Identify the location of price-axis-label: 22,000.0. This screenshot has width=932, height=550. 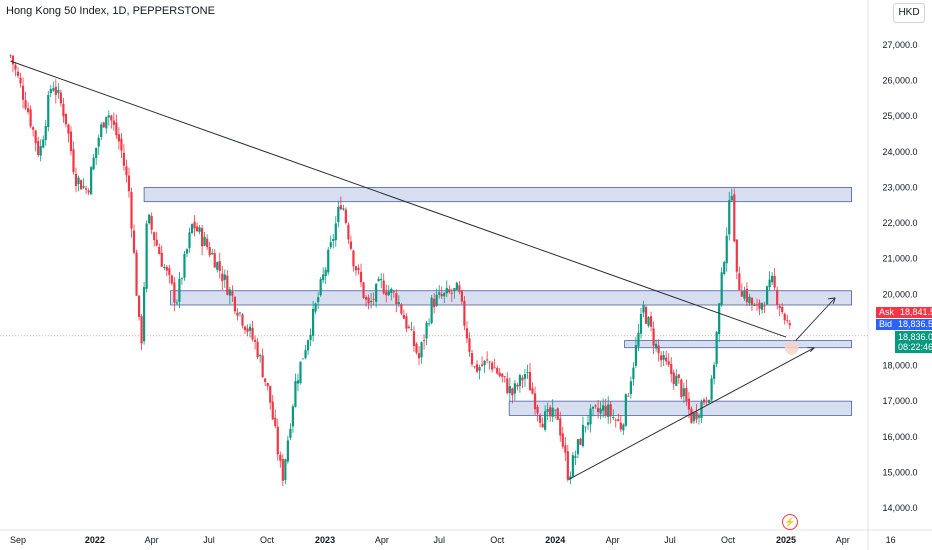
(899, 223).